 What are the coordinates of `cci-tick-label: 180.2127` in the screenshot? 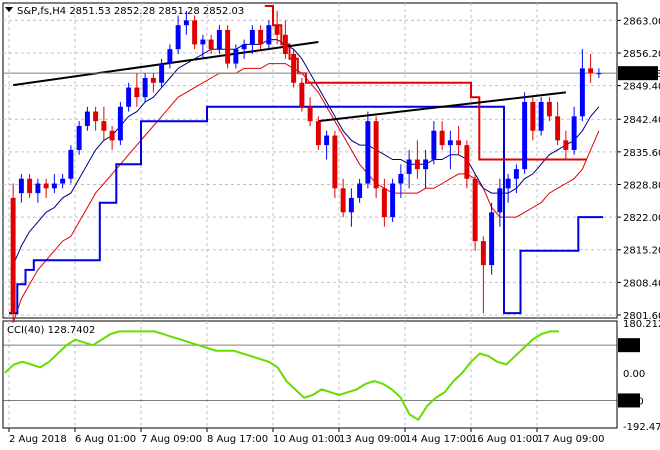 It's located at (641, 324).